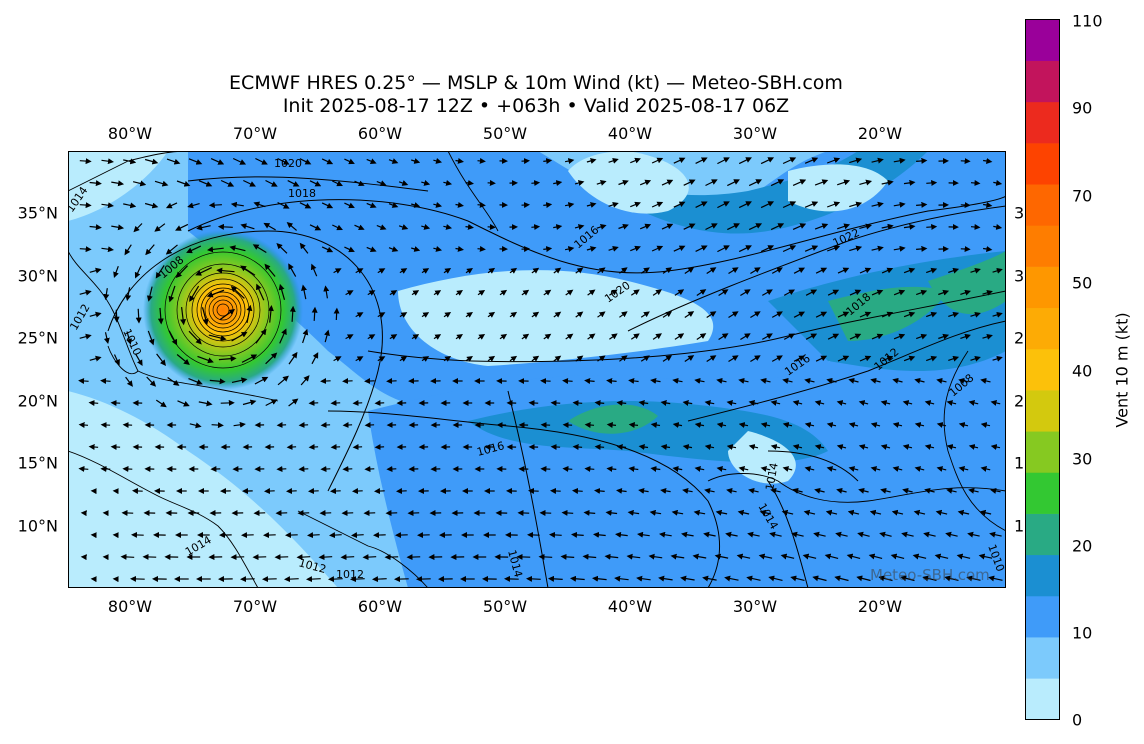 The height and width of the screenshot is (744, 1144). What do you see at coordinates (130, 606) in the screenshot?
I see `bottom-lon-label-80w: 80°W` at bounding box center [130, 606].